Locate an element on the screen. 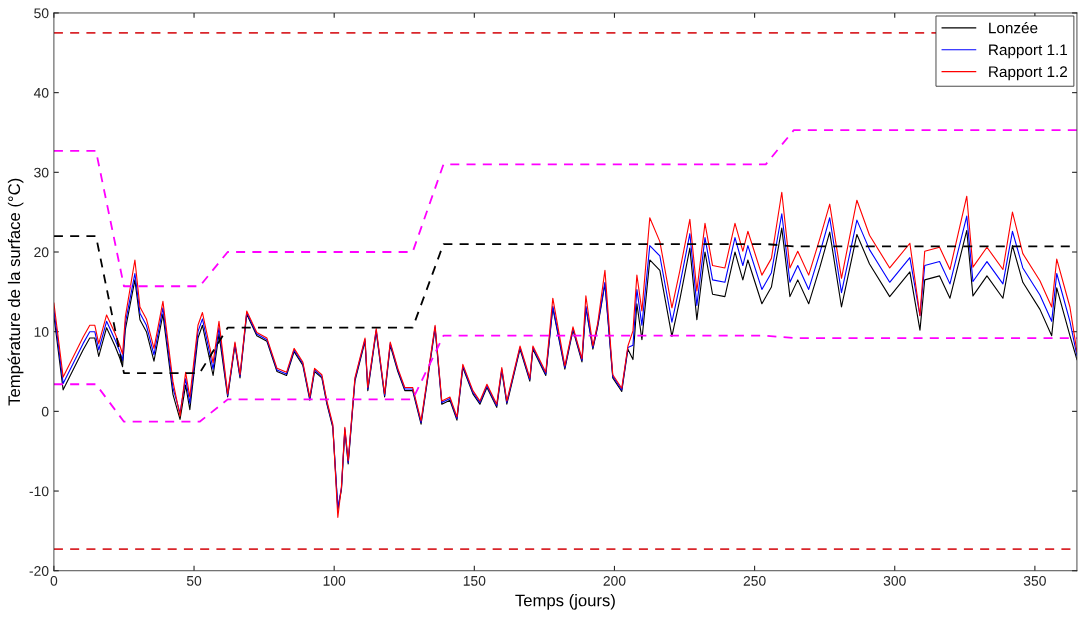  x-axis-title: Temps (jours) is located at coordinates (565, 602).